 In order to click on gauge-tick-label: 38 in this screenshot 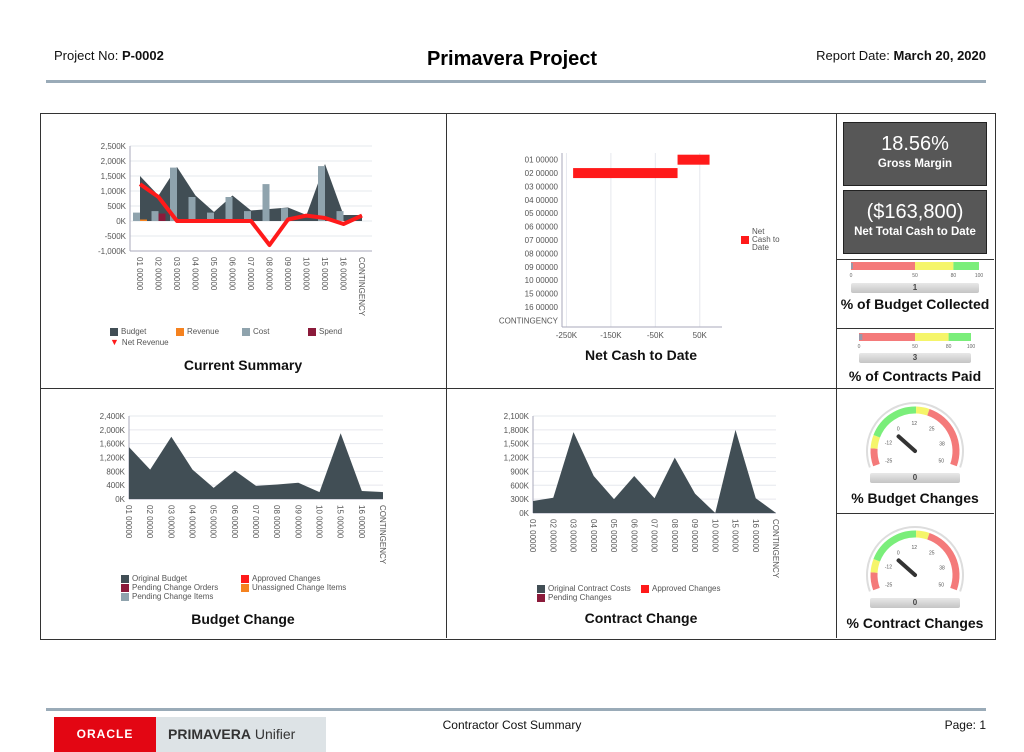, I will do `click(942, 445)`.